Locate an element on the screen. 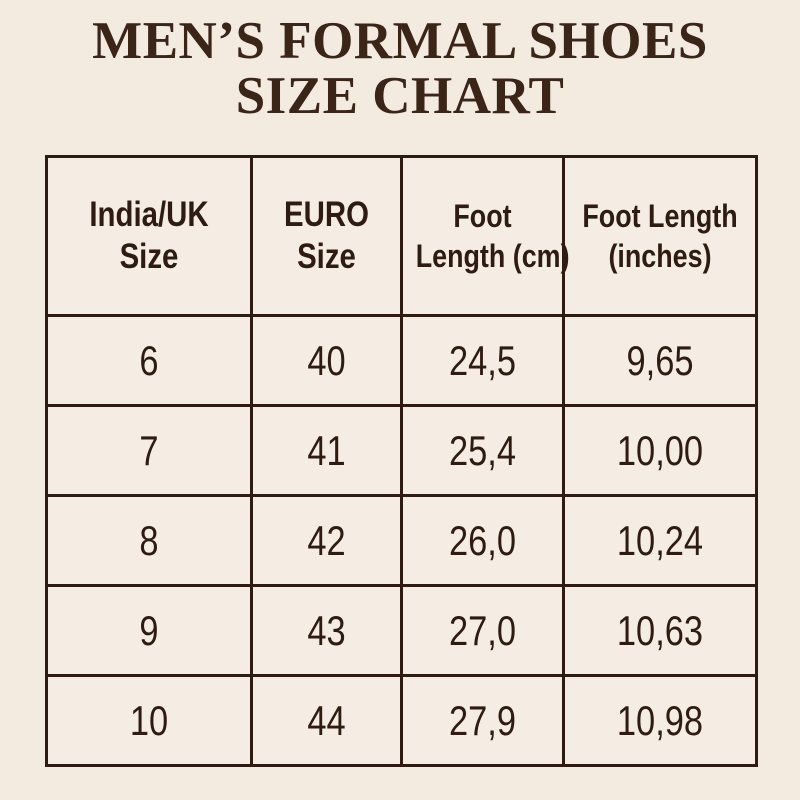 The height and width of the screenshot is (800, 800). column-header-line-1: Foot is located at coordinates (482, 216).